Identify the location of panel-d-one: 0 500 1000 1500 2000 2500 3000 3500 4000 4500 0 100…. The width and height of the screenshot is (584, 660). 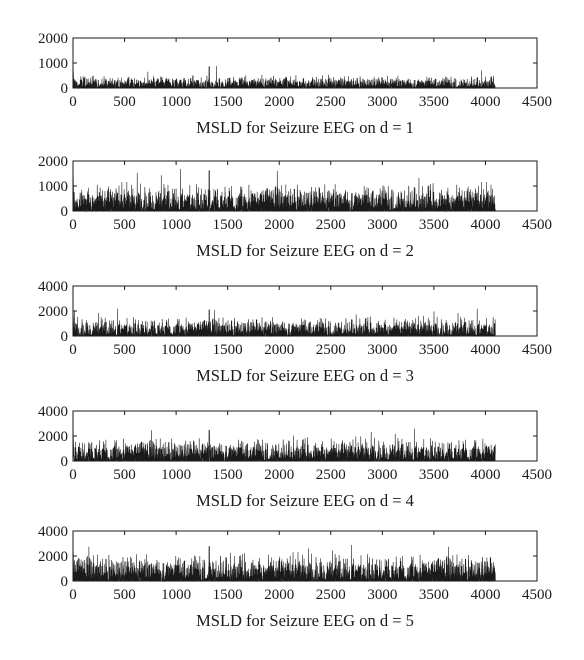
(295, 84).